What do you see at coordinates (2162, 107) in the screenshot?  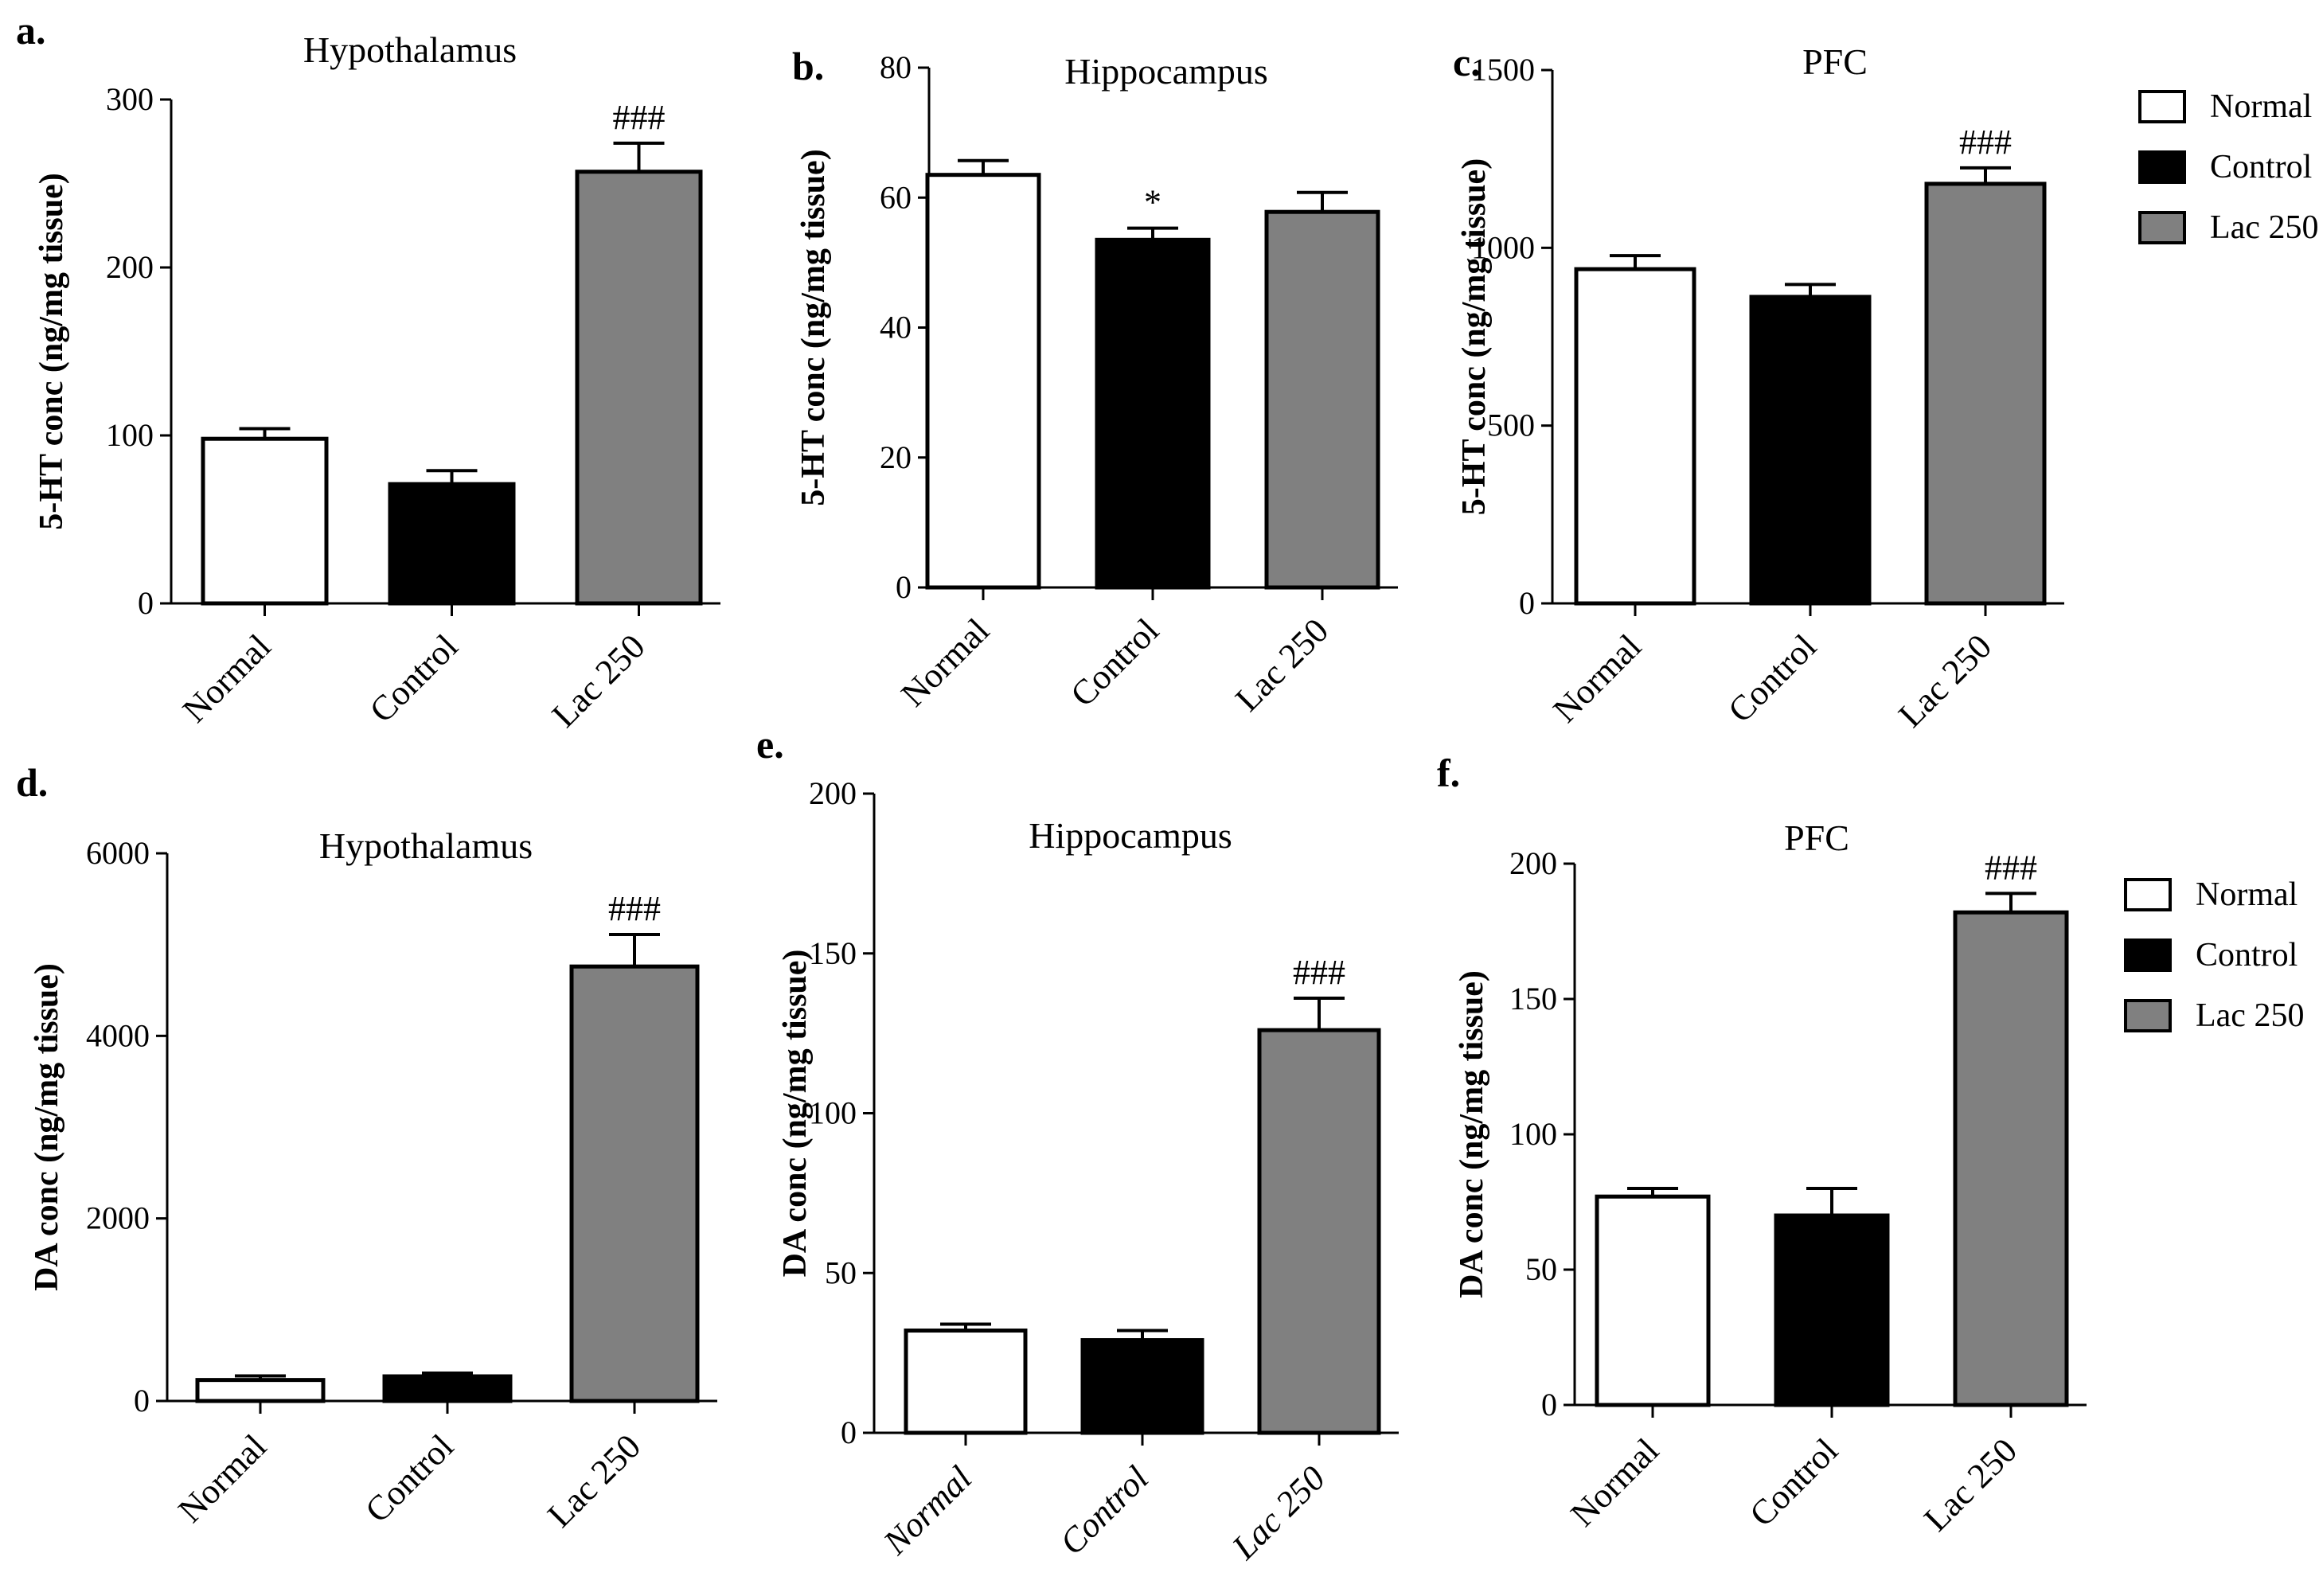 I see `legend-swatch-normal` at bounding box center [2162, 107].